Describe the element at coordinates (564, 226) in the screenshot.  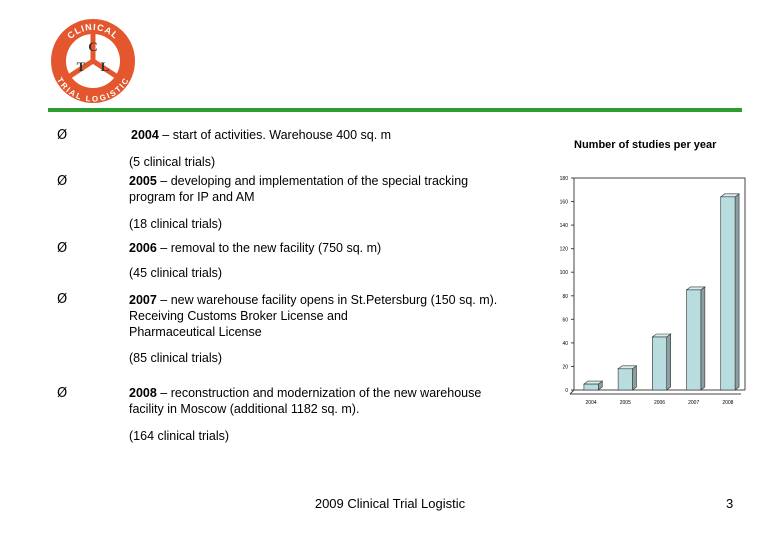
I see `y-tick-label: 140` at that location.